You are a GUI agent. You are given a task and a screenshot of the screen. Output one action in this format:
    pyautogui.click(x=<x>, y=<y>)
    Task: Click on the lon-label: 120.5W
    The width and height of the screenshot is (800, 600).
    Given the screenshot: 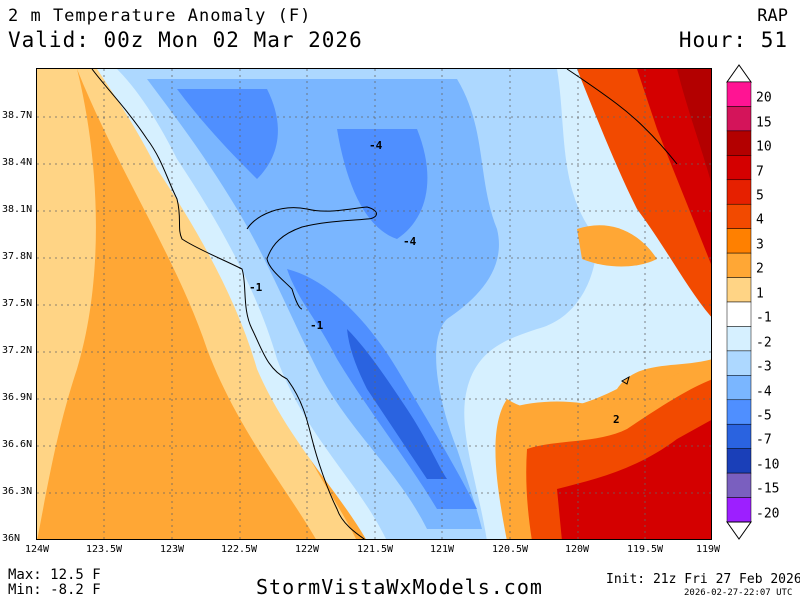 What is the action you would take?
    pyautogui.click(x=510, y=549)
    